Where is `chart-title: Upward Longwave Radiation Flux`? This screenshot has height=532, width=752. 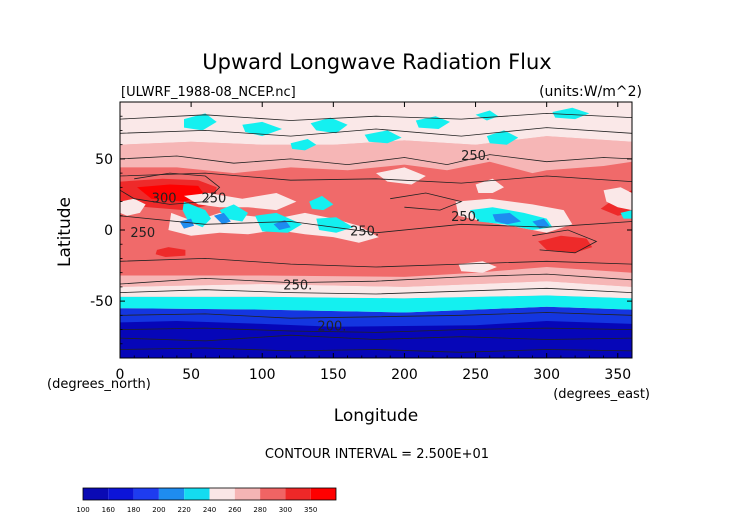
chart-title: Upward Longwave Radiation Flux is located at coordinates (376, 62).